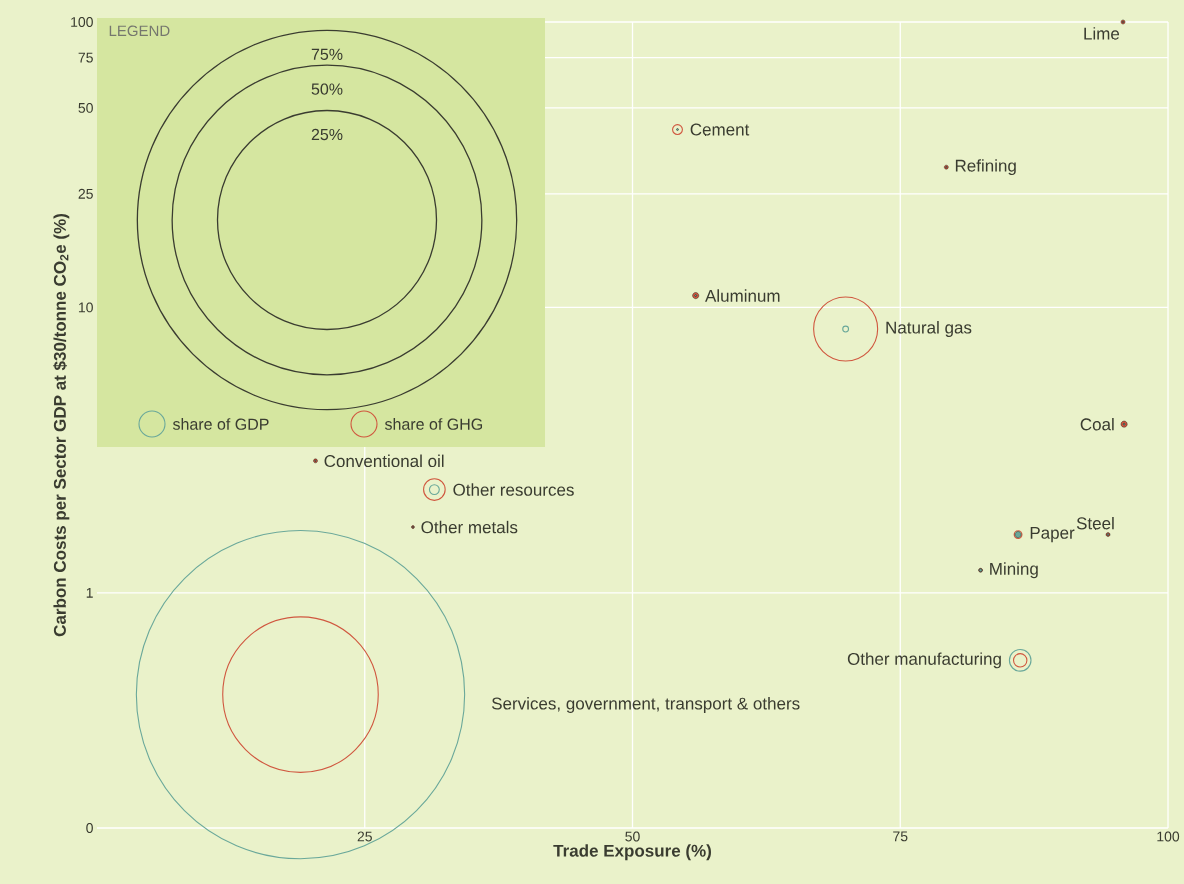  I want to click on y-tick-label: 25, so click(85, 193).